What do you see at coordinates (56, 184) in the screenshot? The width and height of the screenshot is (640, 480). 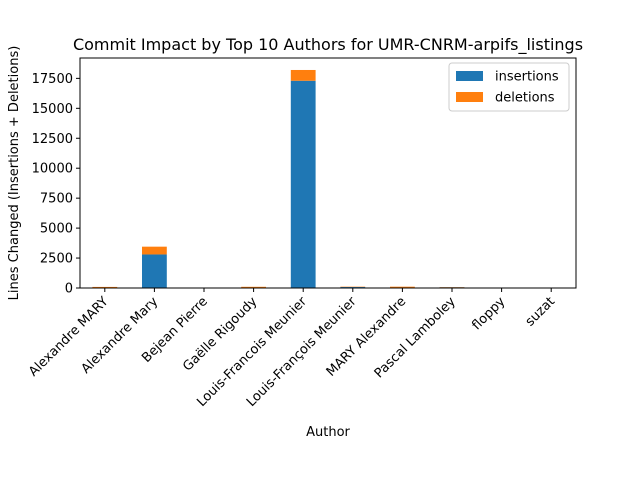 I see `y-axis: 0 2500 5000 7500 10000 12500 15000 17500` at bounding box center [56, 184].